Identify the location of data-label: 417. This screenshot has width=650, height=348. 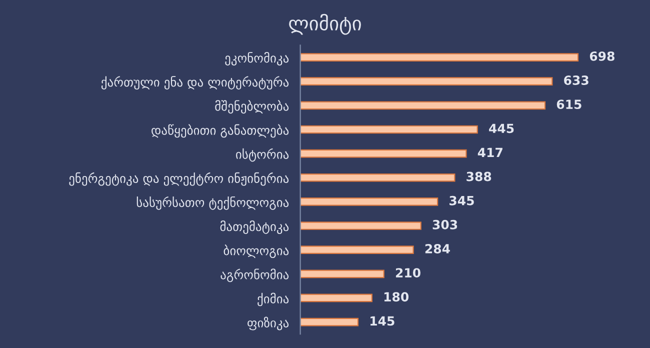
(490, 153).